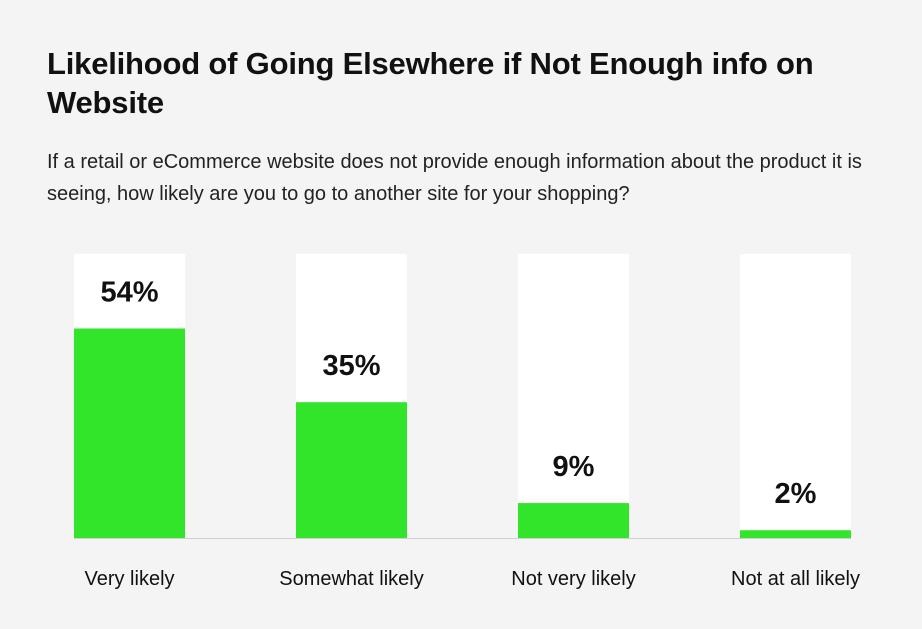  What do you see at coordinates (795, 579) in the screenshot?
I see `category-label-3: Not at all likely` at bounding box center [795, 579].